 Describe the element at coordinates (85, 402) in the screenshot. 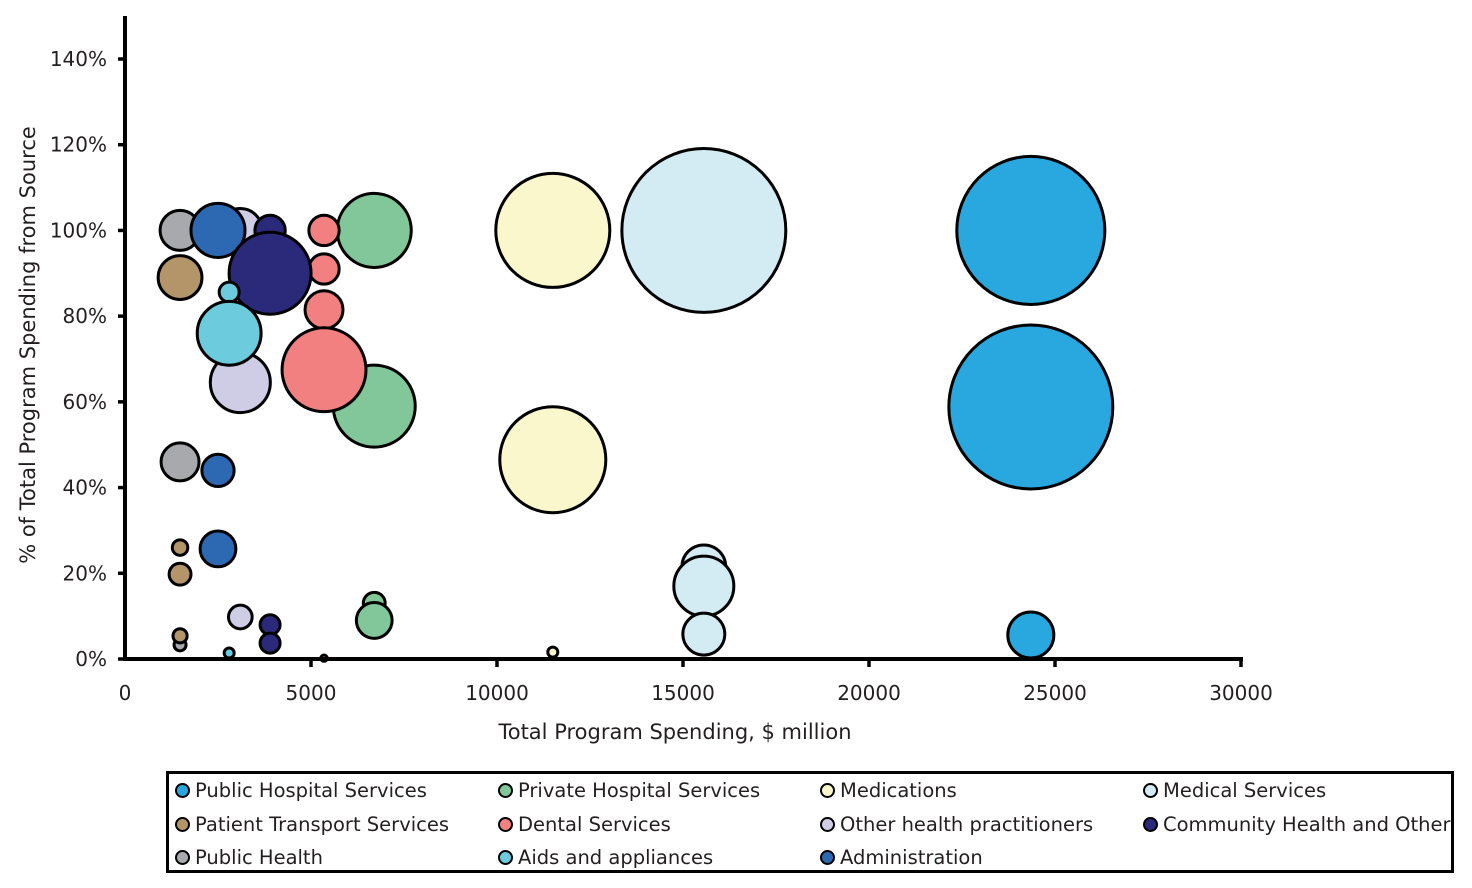

I see `y-tick-label: 60%` at that location.